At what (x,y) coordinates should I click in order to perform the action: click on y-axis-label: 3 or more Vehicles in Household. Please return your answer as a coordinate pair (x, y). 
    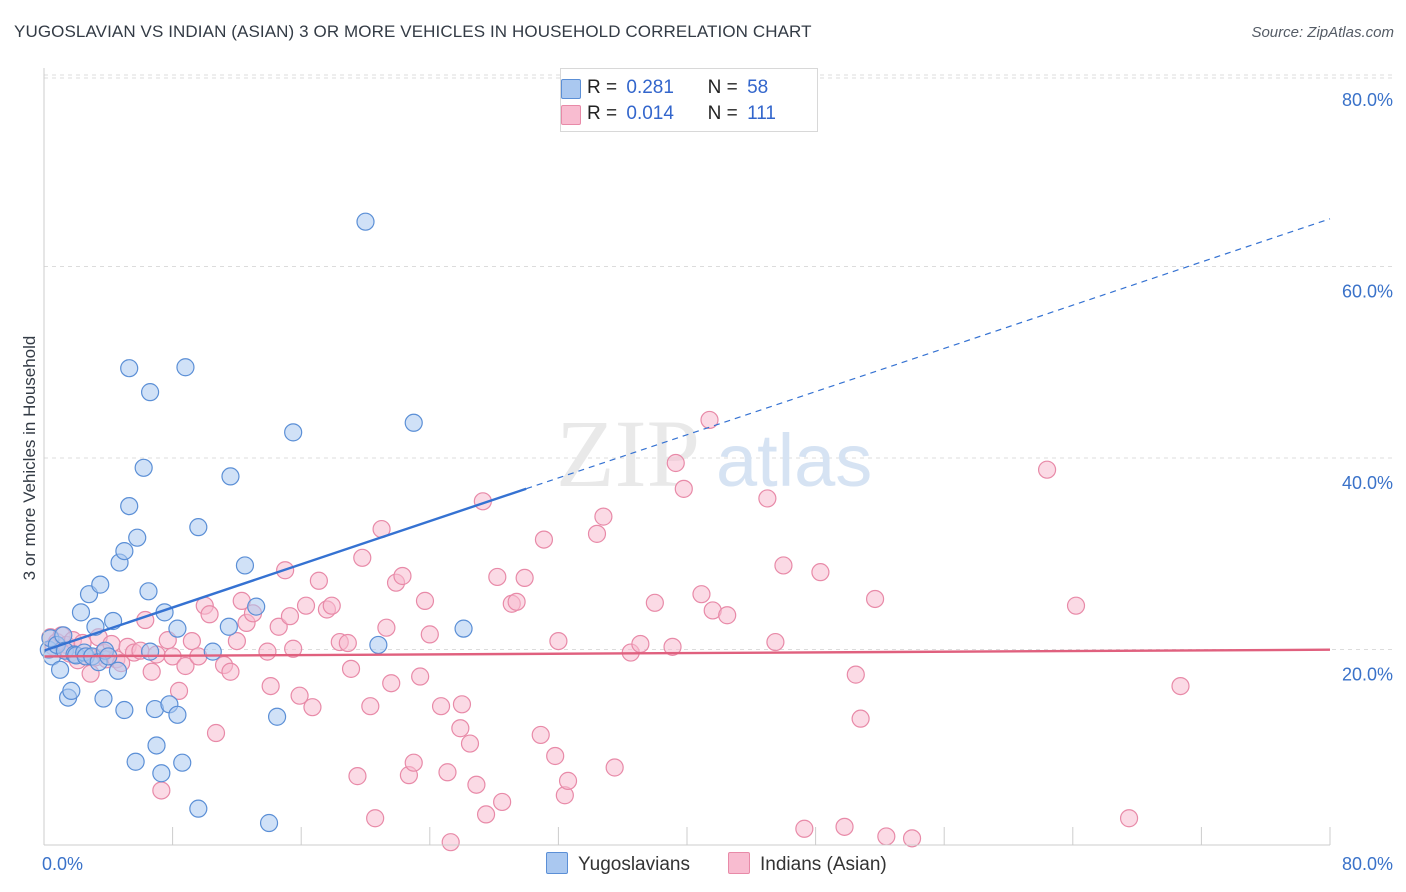
    Looking at the image, I should click on (29, 458).